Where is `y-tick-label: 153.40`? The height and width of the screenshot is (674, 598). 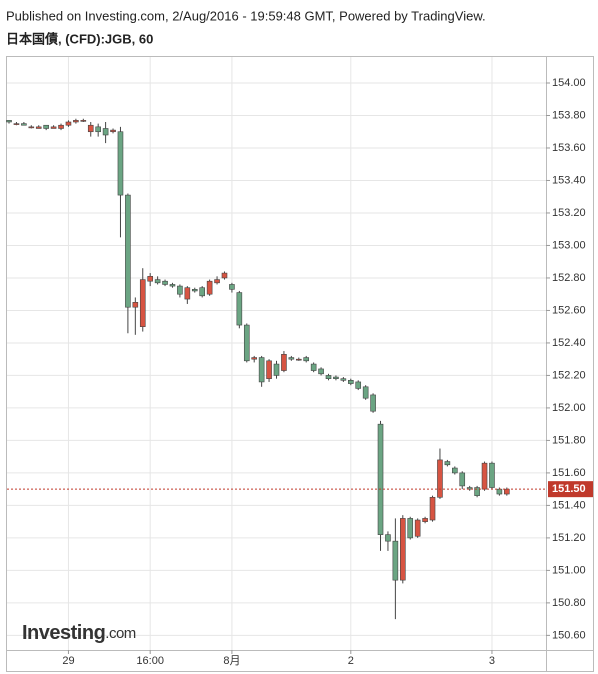
y-tick-label: 153.40 is located at coordinates (569, 180).